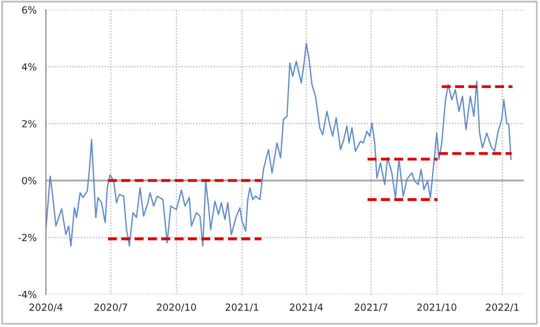  I want to click on x-tick-label: 2021/1, so click(242, 308).